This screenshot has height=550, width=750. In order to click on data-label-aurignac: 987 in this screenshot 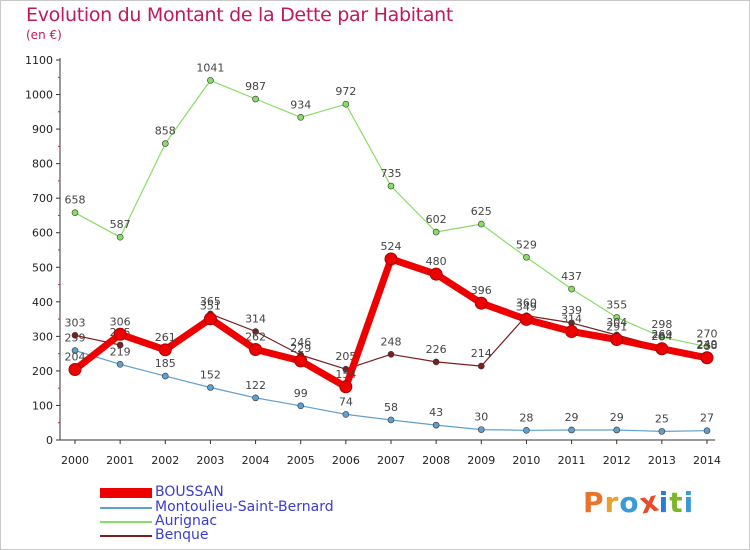, I will do `click(255, 86)`.